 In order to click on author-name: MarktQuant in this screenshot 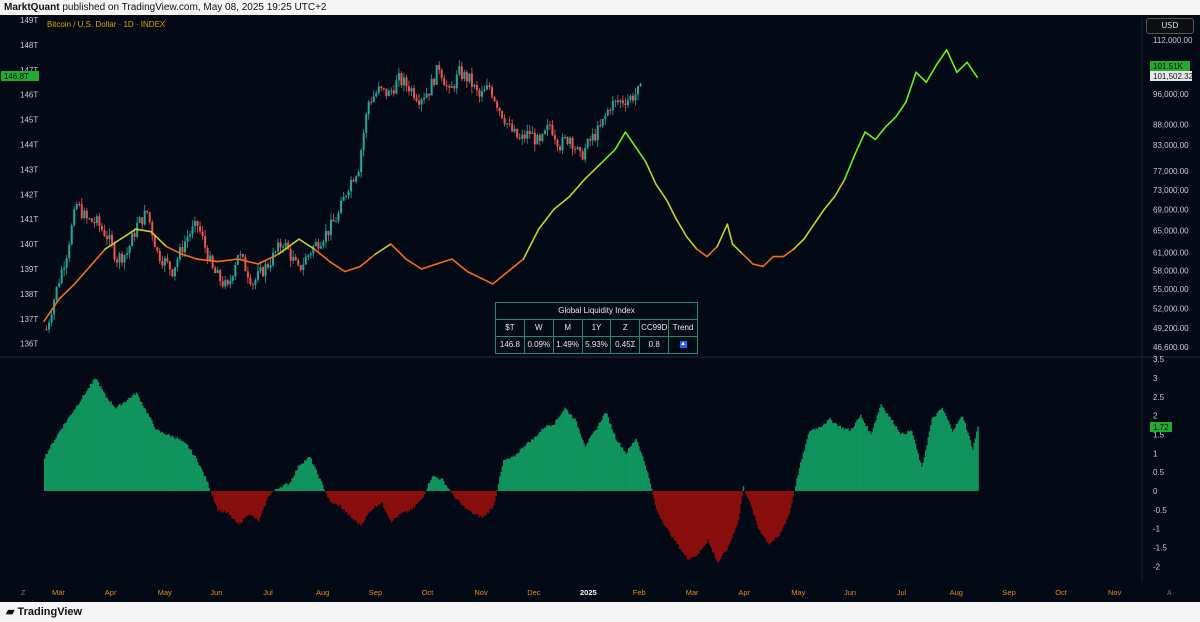, I will do `click(32, 7)`.